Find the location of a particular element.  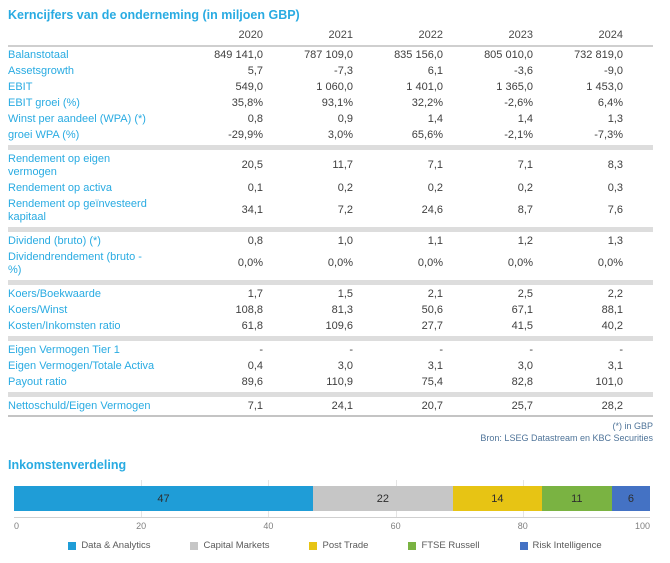

cell-value: 93,1% is located at coordinates (337, 102).